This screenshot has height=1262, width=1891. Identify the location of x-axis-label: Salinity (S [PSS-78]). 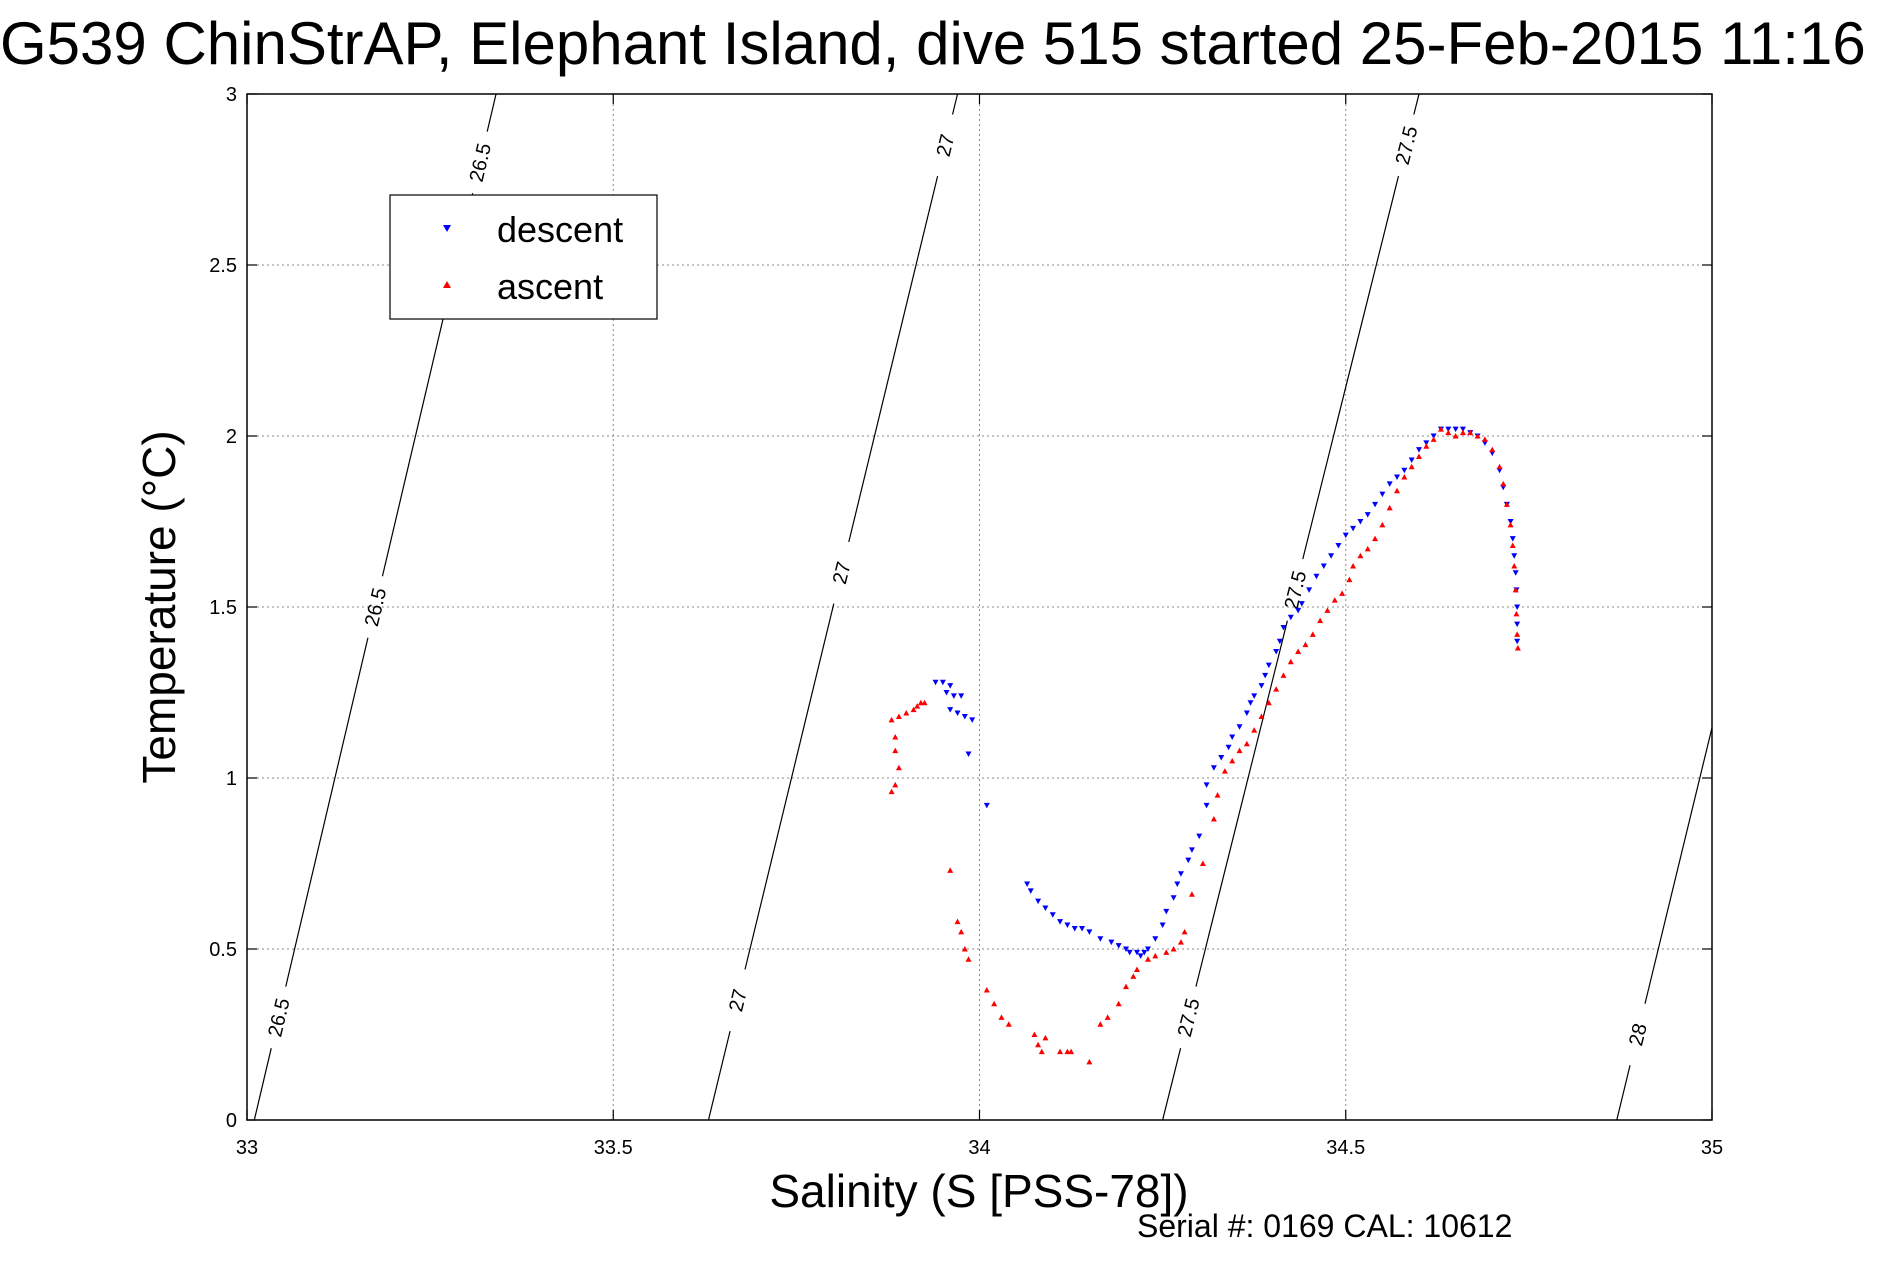
(978, 1191).